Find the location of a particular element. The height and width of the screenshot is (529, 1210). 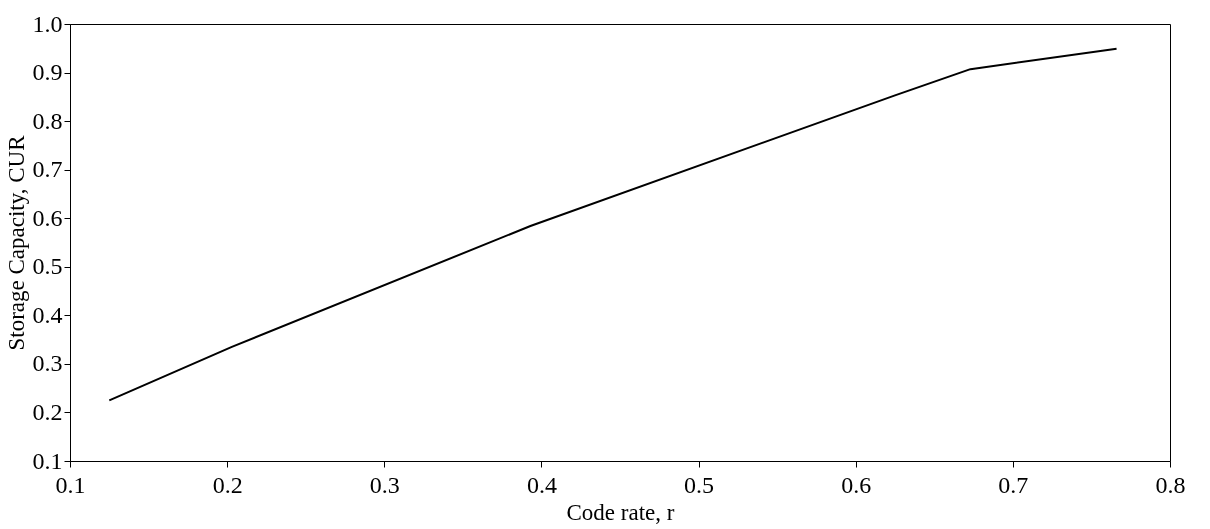

y-tick-label: 0.8 is located at coordinates (47, 120).